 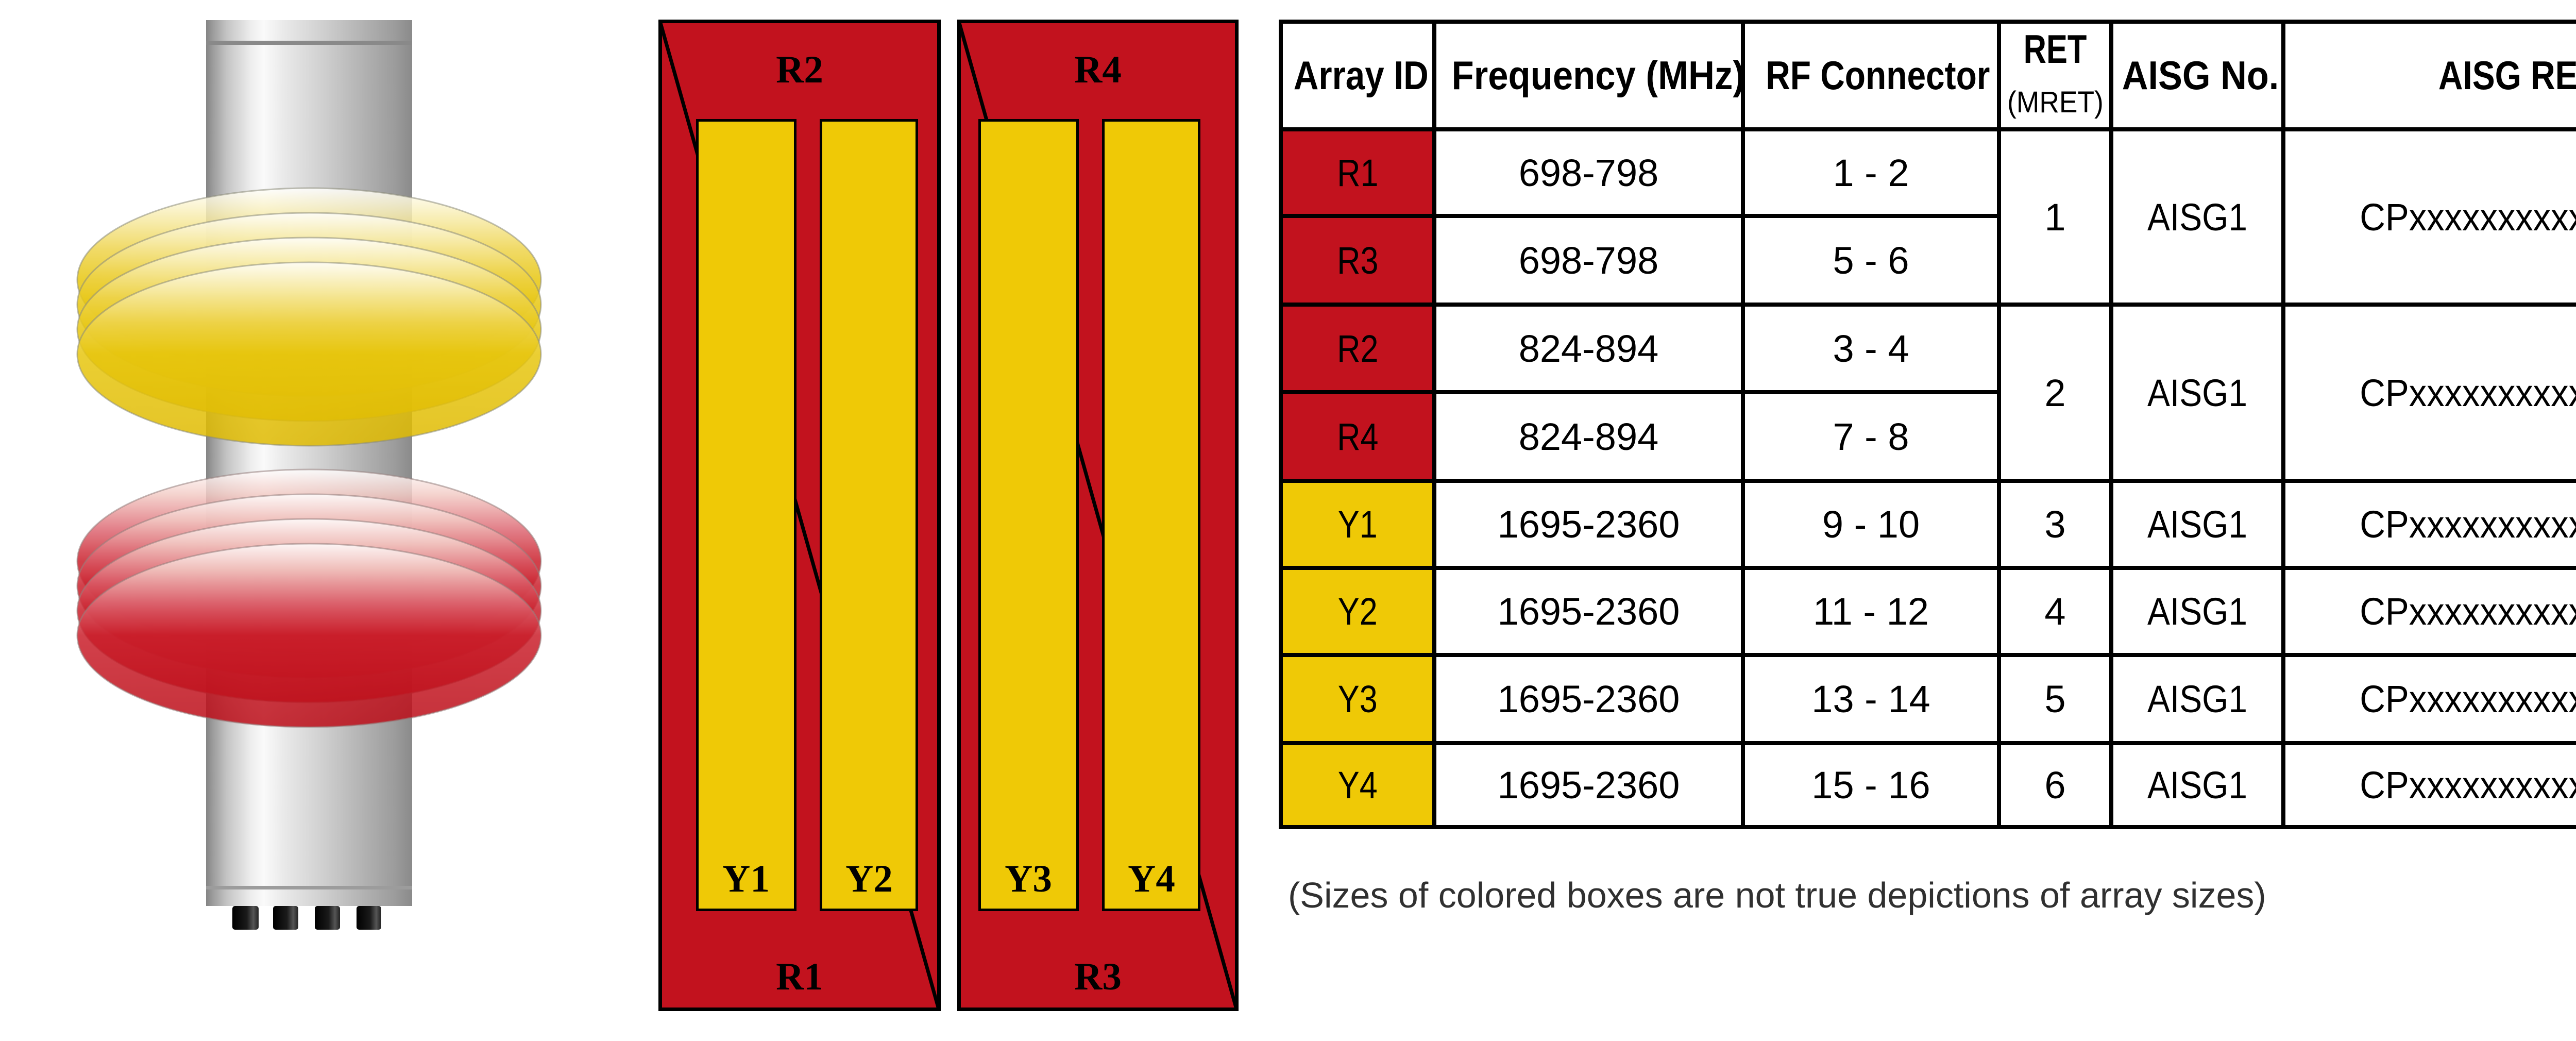 I want to click on svg-text: R2, so click(x=799, y=69).